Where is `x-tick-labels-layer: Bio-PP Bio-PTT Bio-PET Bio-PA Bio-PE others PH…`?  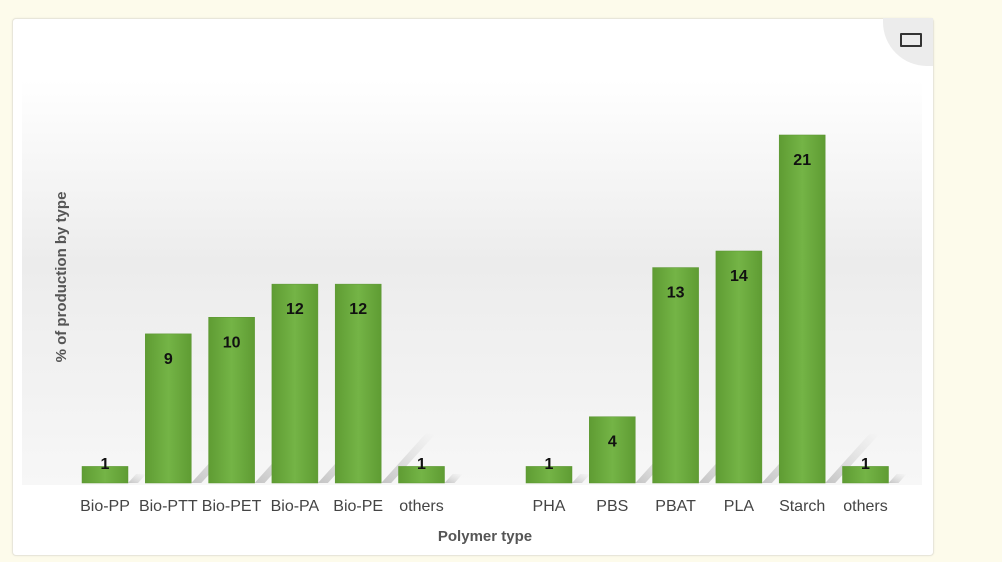
x-tick-labels-layer: Bio-PP Bio-PTT Bio-PET Bio-PA Bio-PE others PH… is located at coordinates (484, 506).